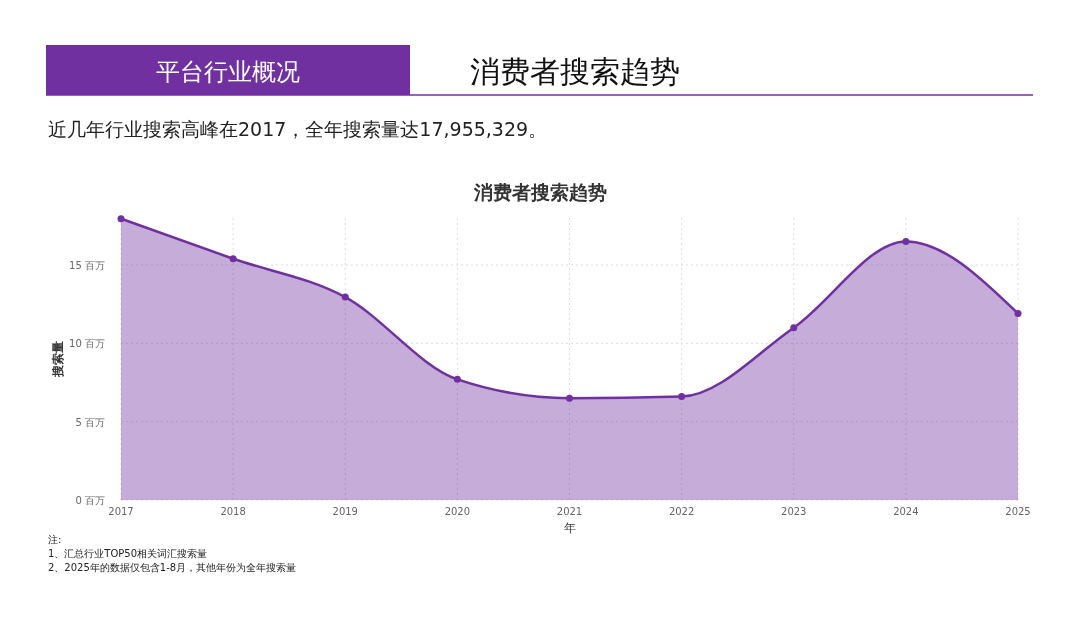 The height and width of the screenshot is (625, 1080). What do you see at coordinates (794, 511) in the screenshot?
I see `x-tick-label: 2023` at bounding box center [794, 511].